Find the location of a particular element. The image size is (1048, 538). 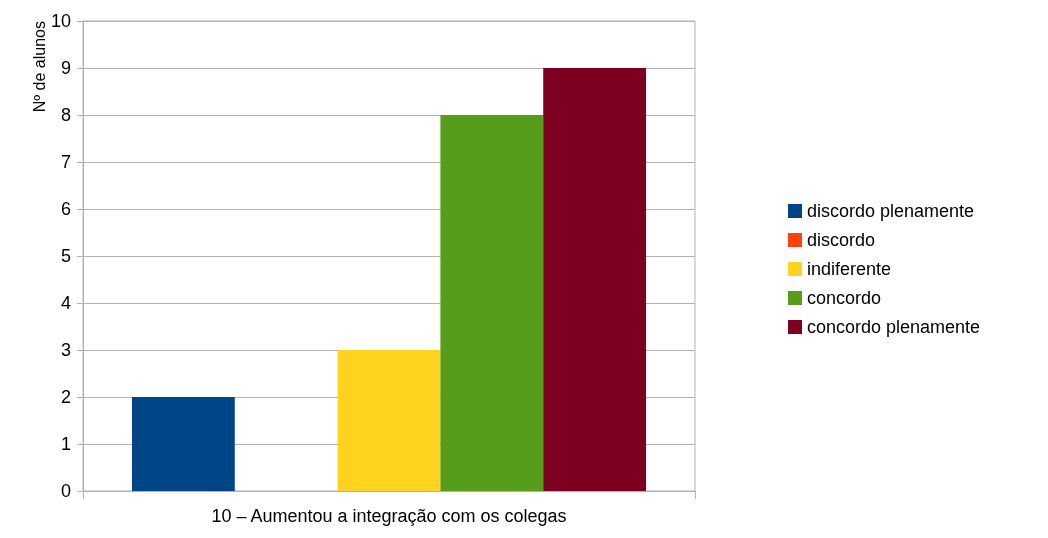

legend-label: indiferente is located at coordinates (849, 269).